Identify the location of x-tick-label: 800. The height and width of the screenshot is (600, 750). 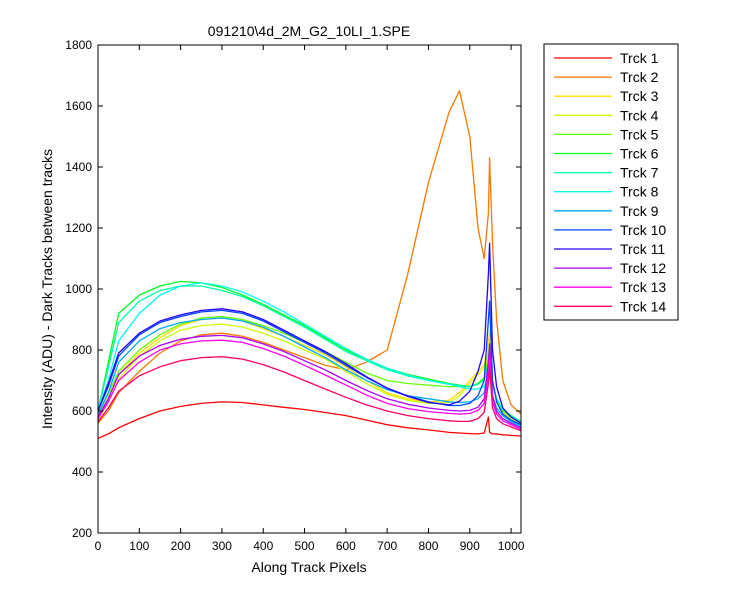
(428, 546).